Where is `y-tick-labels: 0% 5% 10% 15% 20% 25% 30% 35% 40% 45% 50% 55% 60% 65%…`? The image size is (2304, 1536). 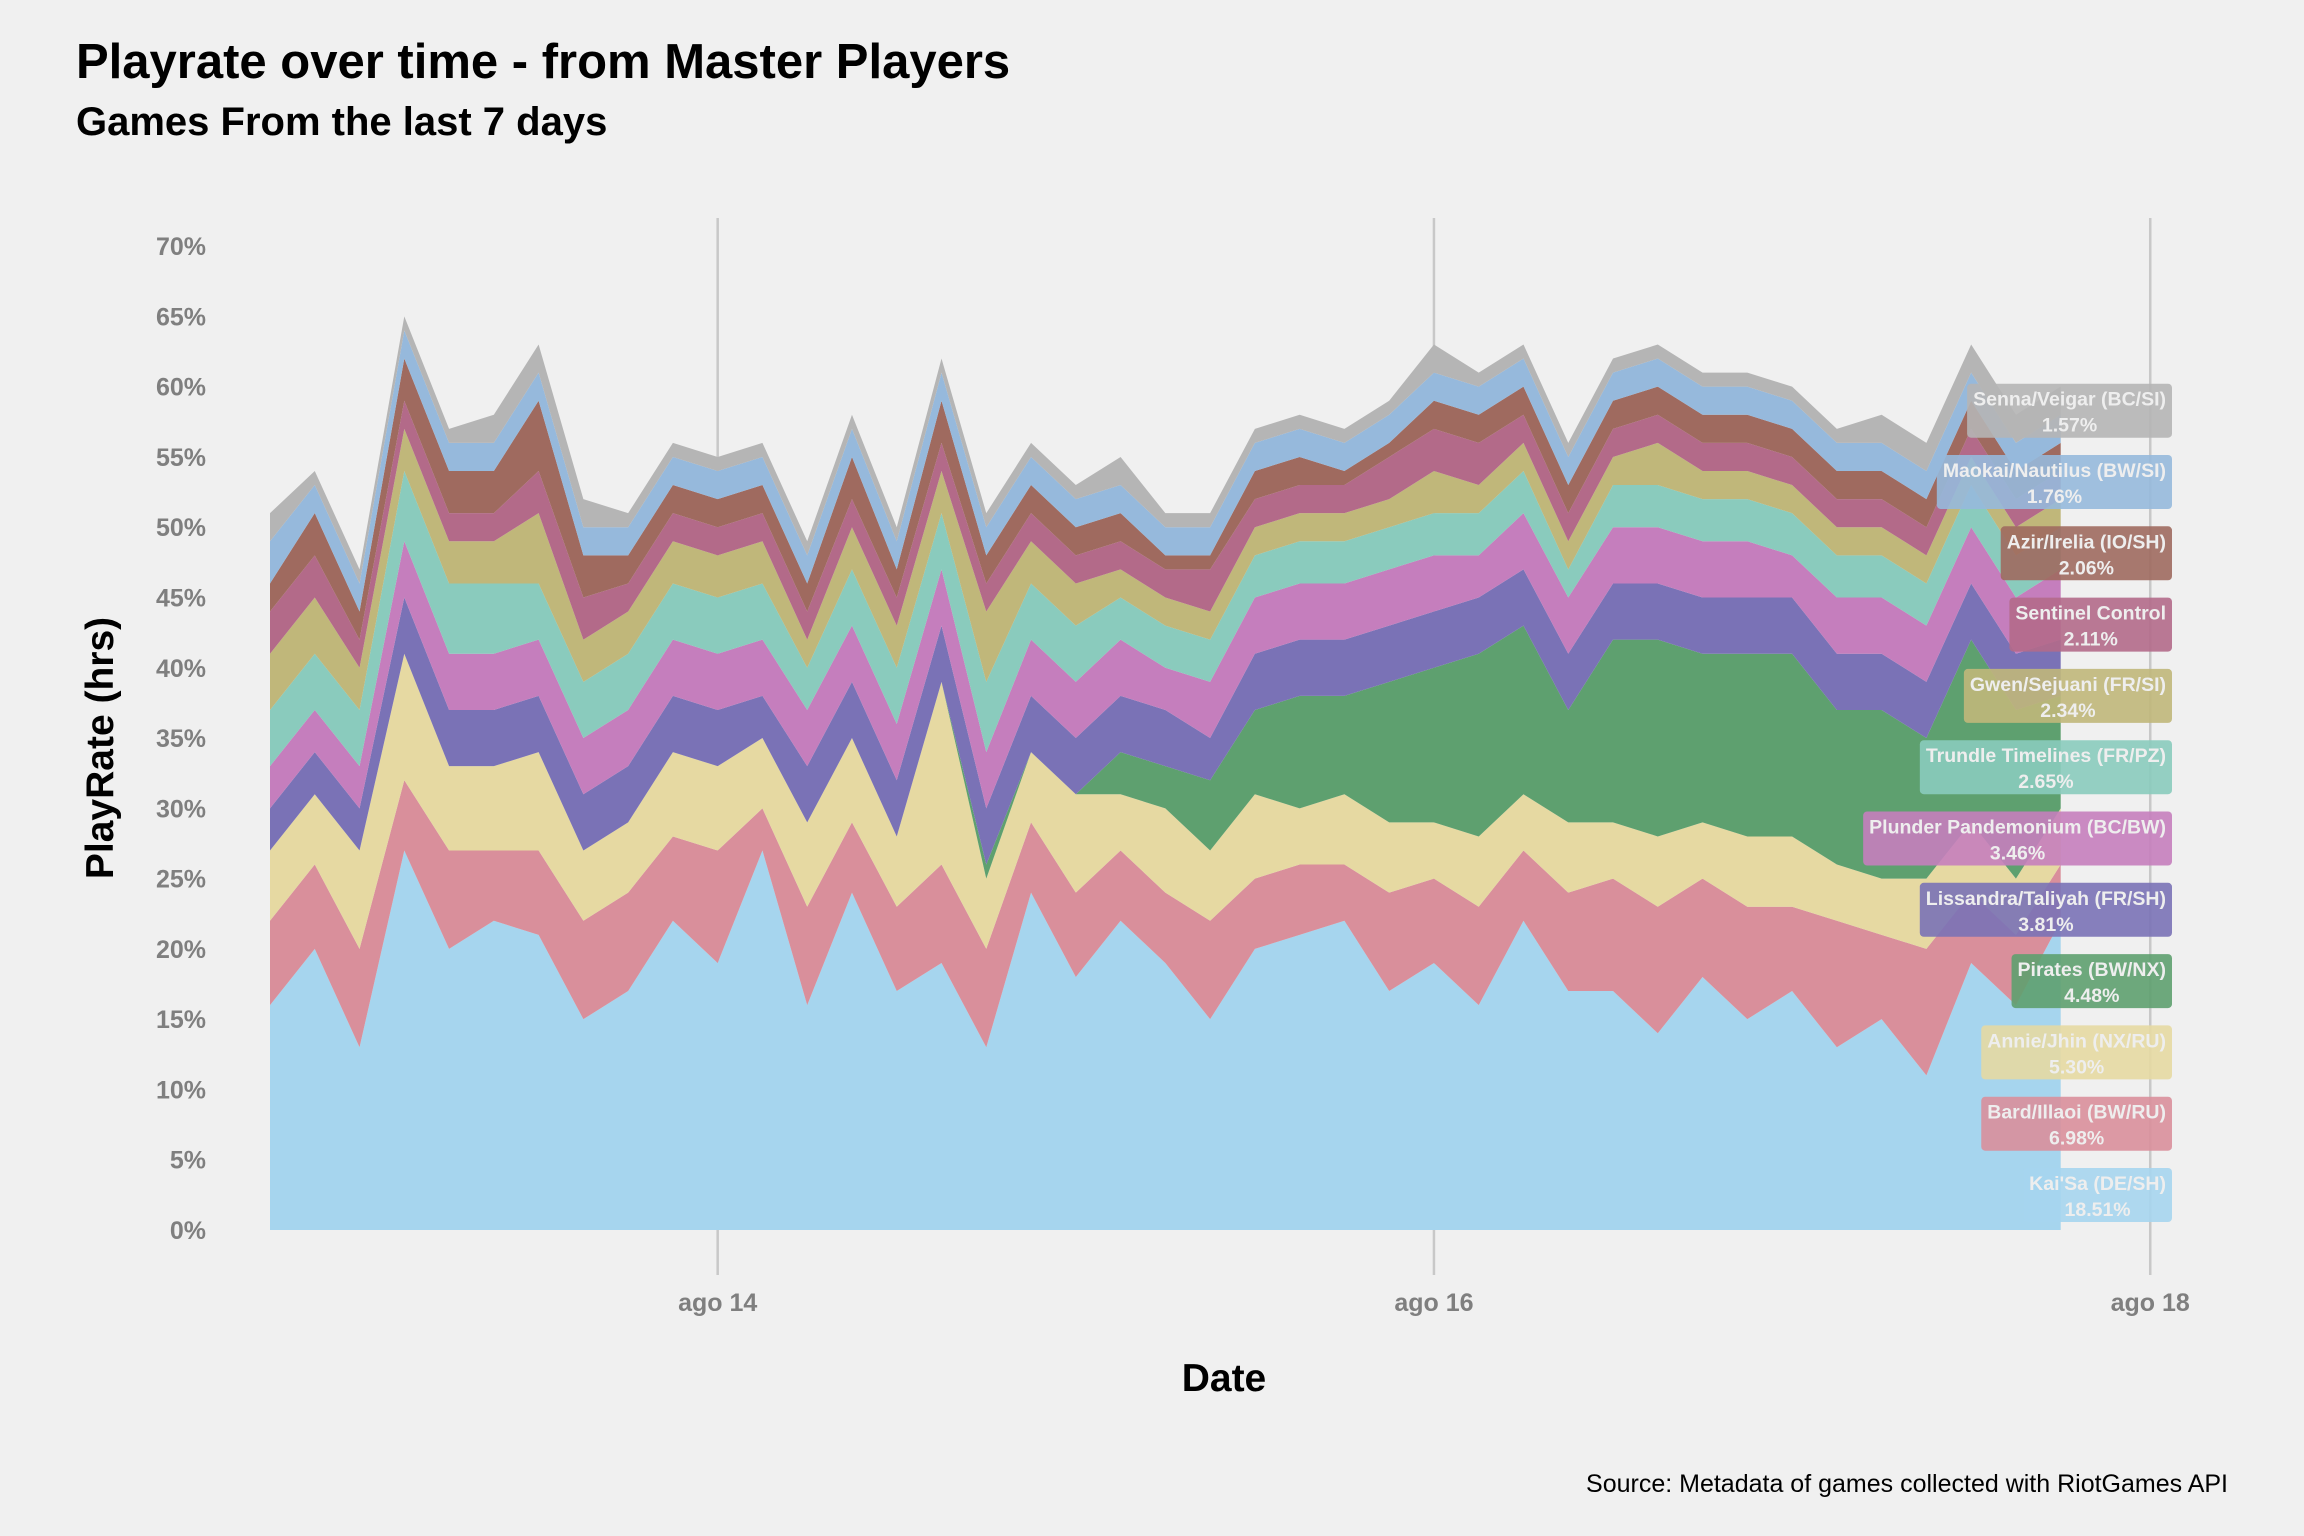 y-tick-labels: 0% 5% 10% 15% 20% 25% 30% 35% 40% 45% 50% 55% 60% 65%… is located at coordinates (181, 739).